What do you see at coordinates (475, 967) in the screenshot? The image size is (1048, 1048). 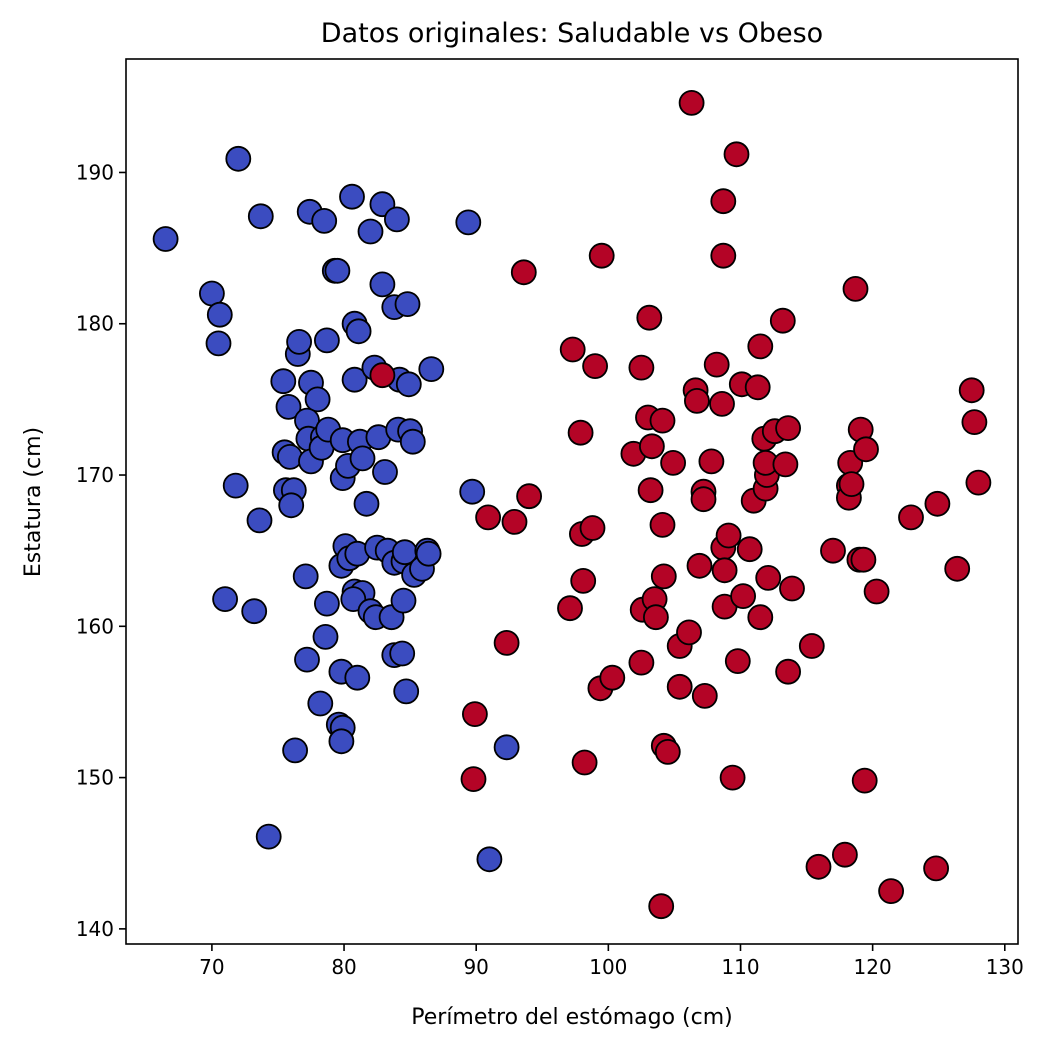 I see `x-tick-label: 90` at bounding box center [475, 967].